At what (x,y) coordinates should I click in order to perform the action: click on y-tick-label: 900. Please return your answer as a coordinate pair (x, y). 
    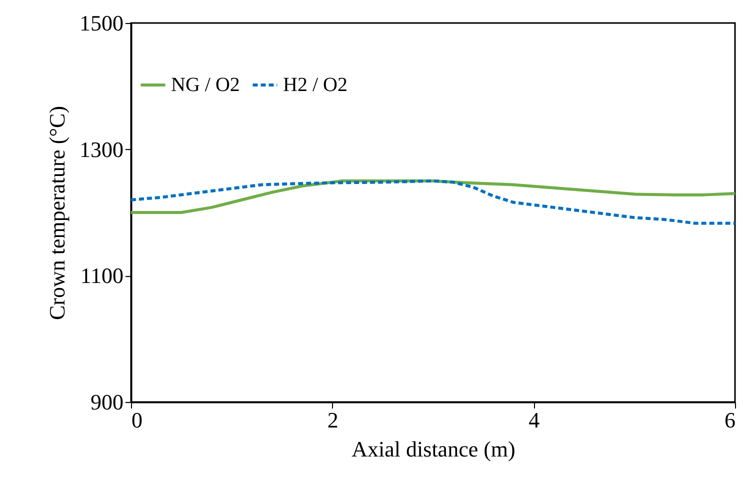
    Looking at the image, I should click on (107, 402).